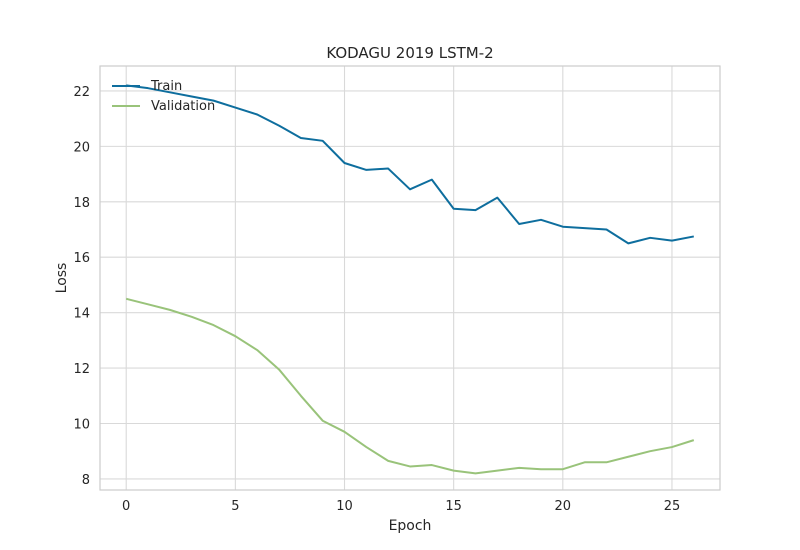 The width and height of the screenshot is (800, 550). Describe the element at coordinates (410, 526) in the screenshot. I see `x-axis-label: Epoch` at that location.